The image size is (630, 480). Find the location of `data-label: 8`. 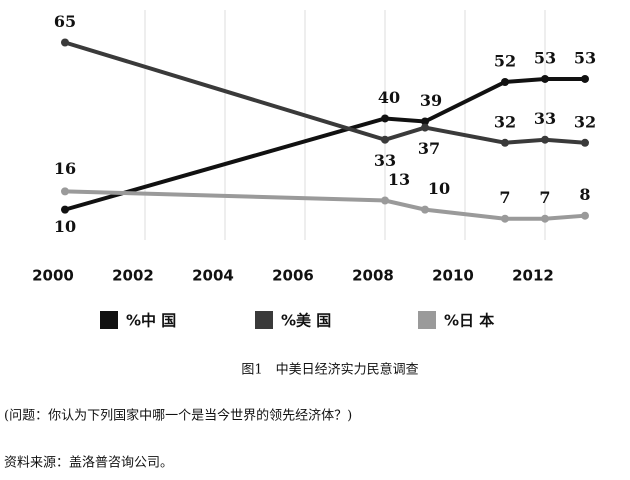

data-label: 8 is located at coordinates (584, 194).